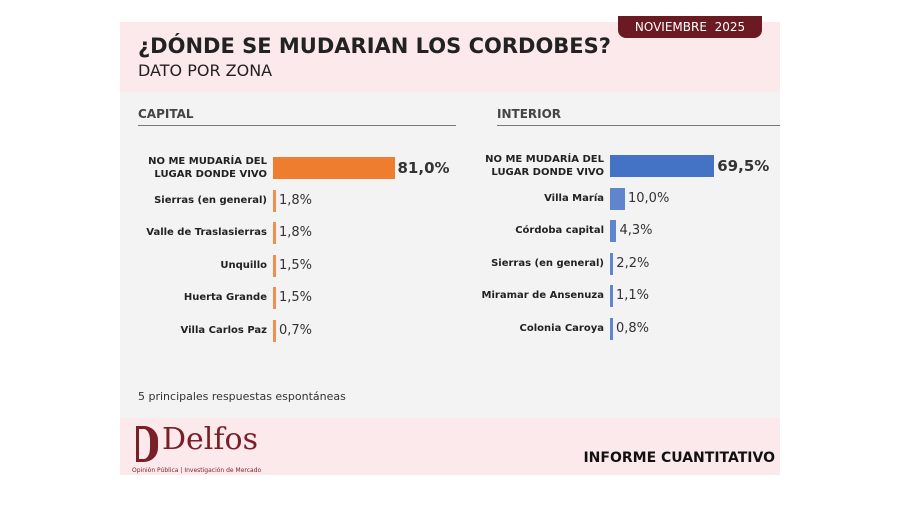  What do you see at coordinates (450, 446) in the screenshot?
I see `footer-band` at bounding box center [450, 446].